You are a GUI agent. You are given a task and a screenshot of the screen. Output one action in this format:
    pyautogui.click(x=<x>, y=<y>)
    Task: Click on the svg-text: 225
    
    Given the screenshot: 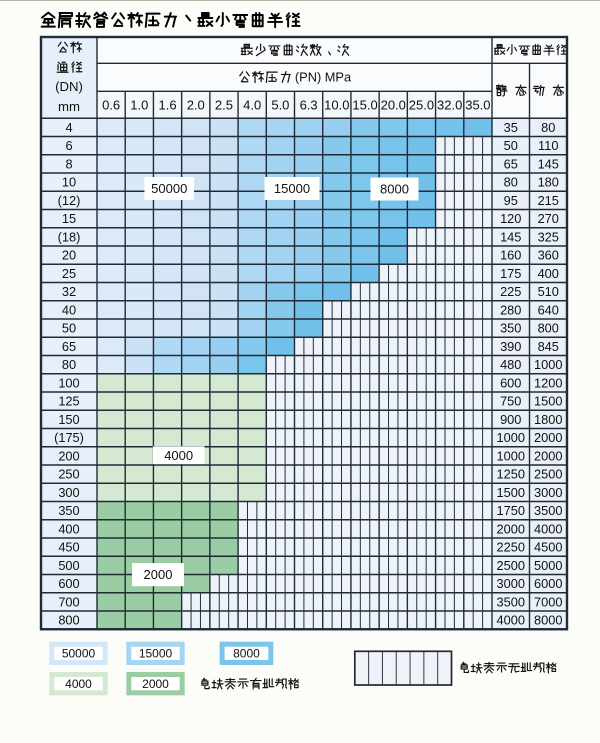 What is the action you would take?
    pyautogui.click(x=510, y=291)
    